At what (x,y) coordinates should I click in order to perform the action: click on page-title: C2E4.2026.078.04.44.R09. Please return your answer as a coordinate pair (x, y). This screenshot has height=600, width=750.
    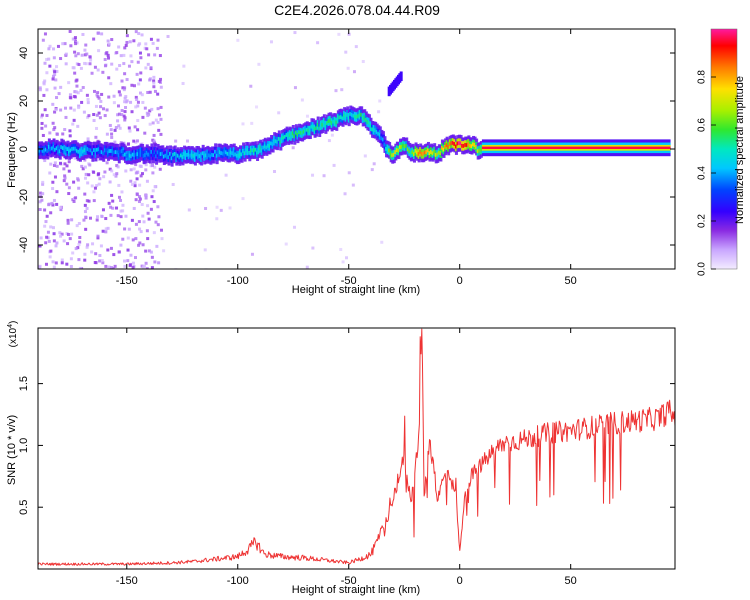
    Looking at the image, I should click on (357, 10).